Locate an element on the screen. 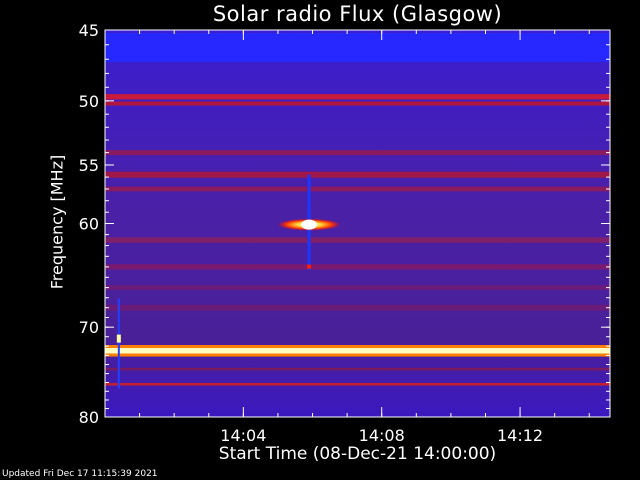 This screenshot has width=640, height=480. y-tick-label-3: 60 is located at coordinates (89, 224).